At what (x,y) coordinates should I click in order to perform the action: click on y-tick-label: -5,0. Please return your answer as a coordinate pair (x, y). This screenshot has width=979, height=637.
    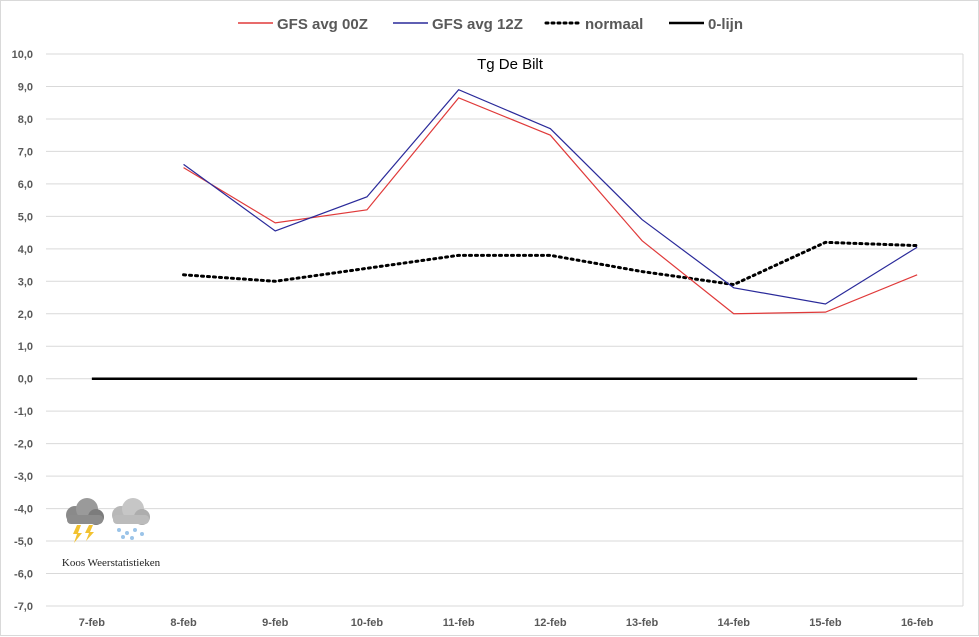
    Looking at the image, I should click on (23, 542).